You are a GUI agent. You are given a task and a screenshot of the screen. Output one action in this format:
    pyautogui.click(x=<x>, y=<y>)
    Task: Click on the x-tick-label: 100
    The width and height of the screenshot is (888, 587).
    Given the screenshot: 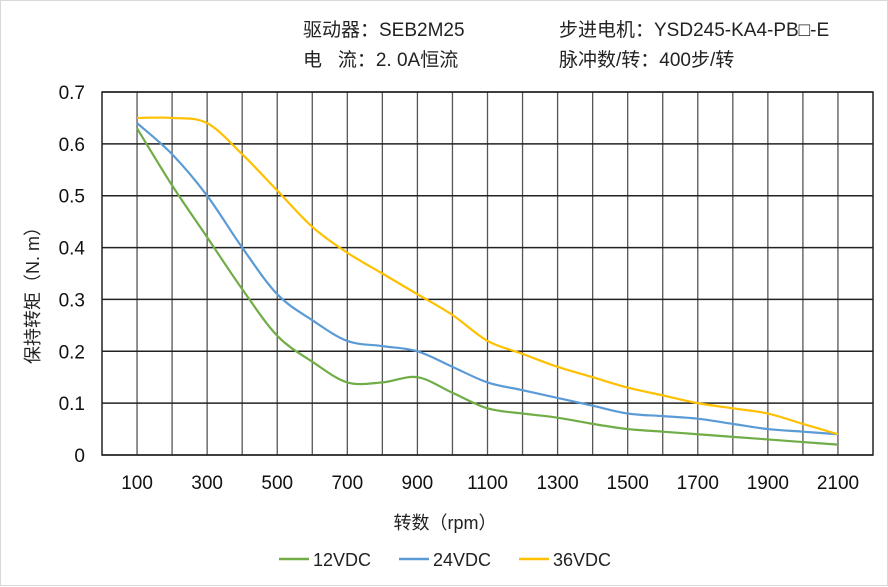 What is the action you would take?
    pyautogui.click(x=137, y=483)
    